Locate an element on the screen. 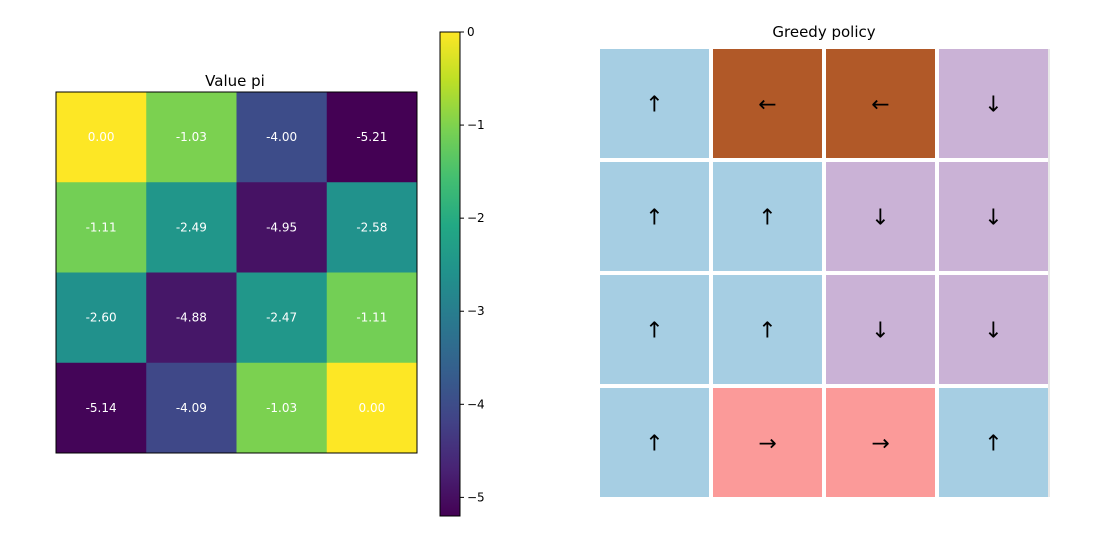 The width and height of the screenshot is (1100, 542). heatmap-cell-r1-c3 is located at coordinates (372, 227).